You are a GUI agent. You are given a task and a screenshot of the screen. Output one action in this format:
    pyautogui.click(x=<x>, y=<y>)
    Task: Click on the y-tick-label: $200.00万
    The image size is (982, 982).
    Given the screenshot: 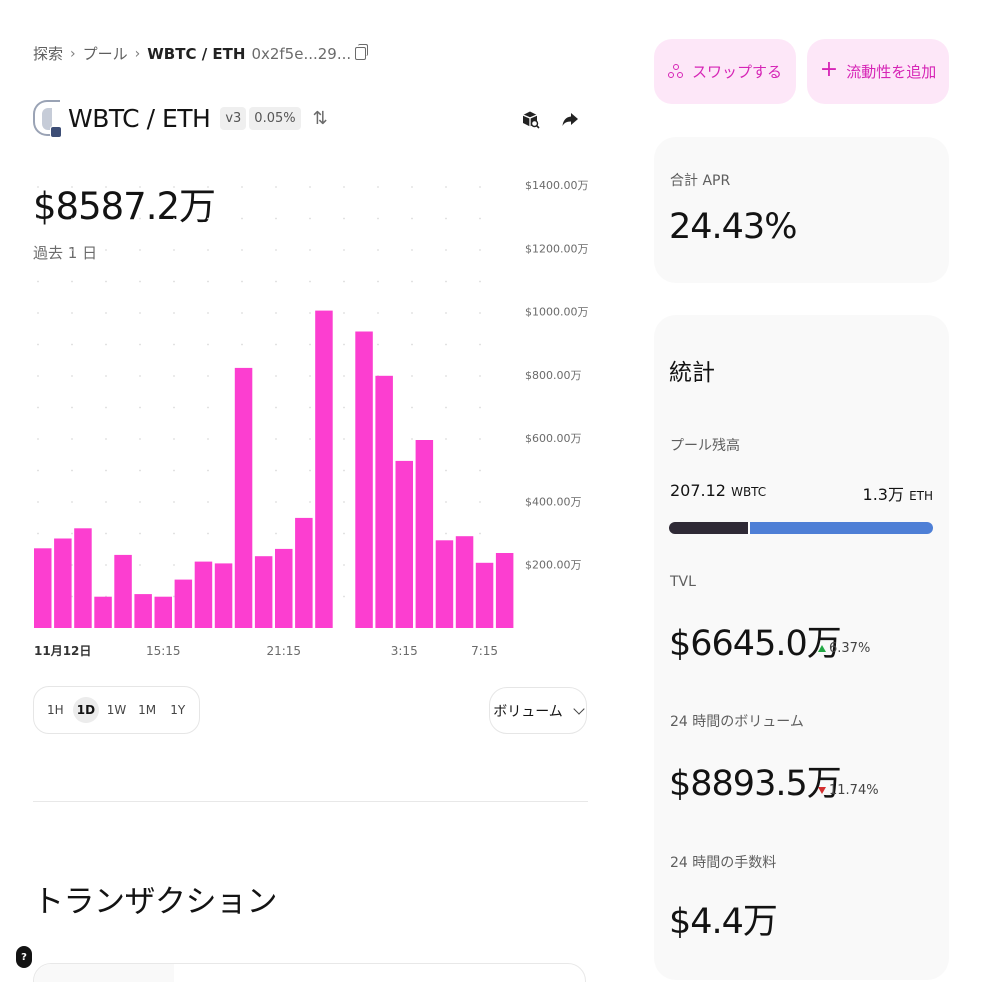 What is the action you would take?
    pyautogui.click(x=553, y=565)
    